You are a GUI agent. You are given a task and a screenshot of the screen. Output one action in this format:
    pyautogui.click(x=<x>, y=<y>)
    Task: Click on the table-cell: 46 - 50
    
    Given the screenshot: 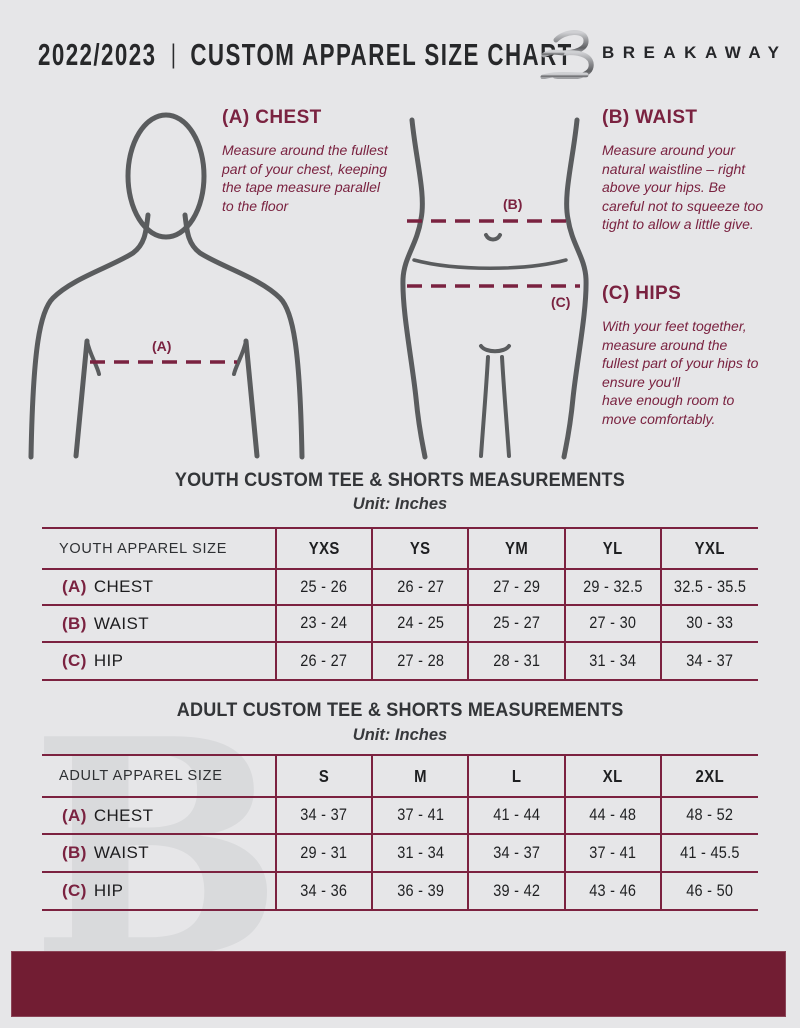 What is the action you would take?
    pyautogui.click(x=709, y=892)
    